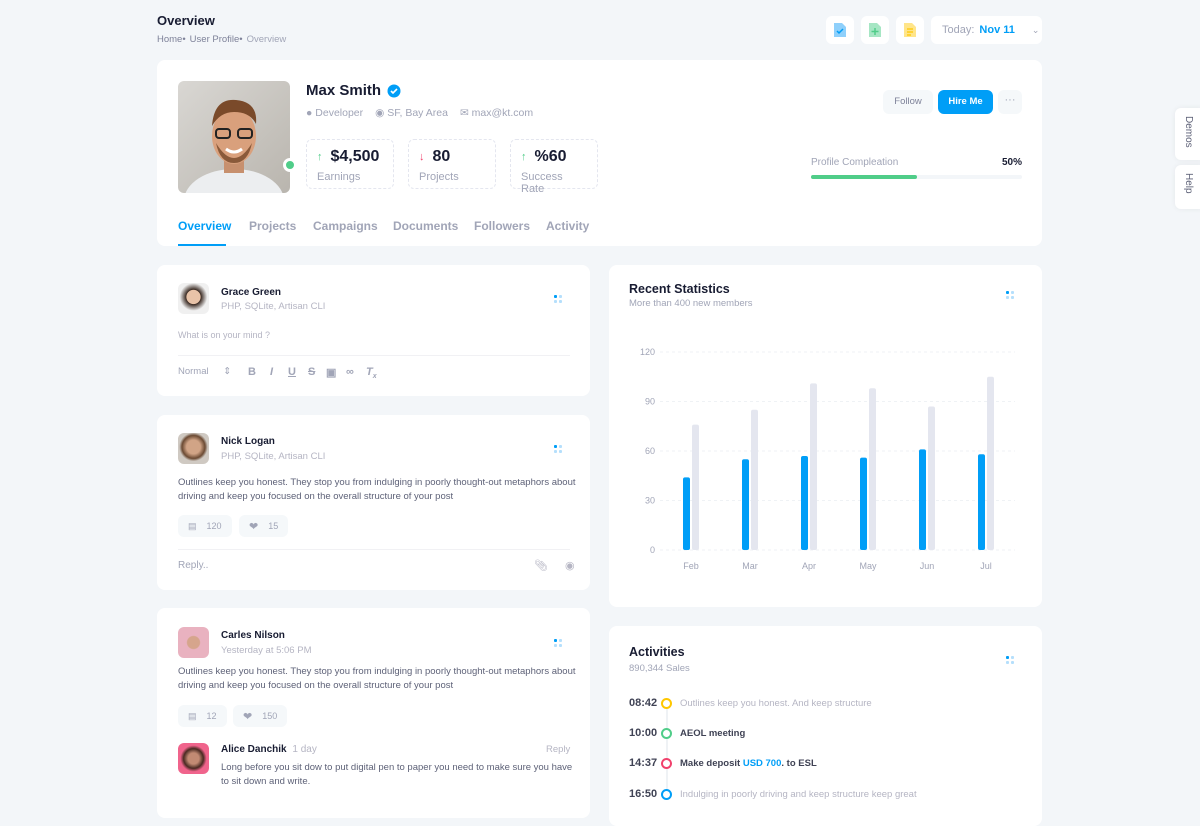 The height and width of the screenshot is (826, 1200). I want to click on tab-documents: Documents, so click(426, 226).